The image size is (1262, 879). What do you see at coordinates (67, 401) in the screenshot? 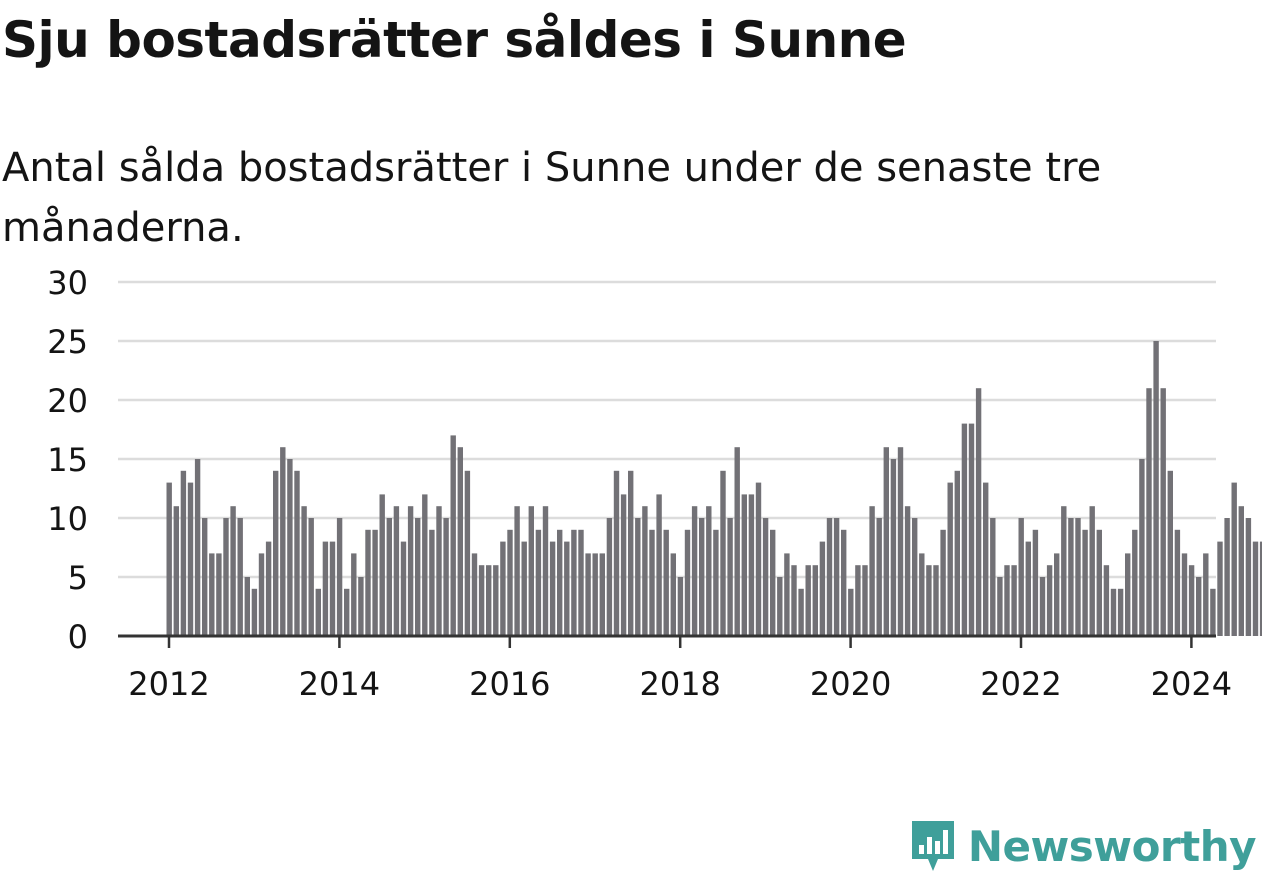
I see `y-tick-label: 20` at bounding box center [67, 401].